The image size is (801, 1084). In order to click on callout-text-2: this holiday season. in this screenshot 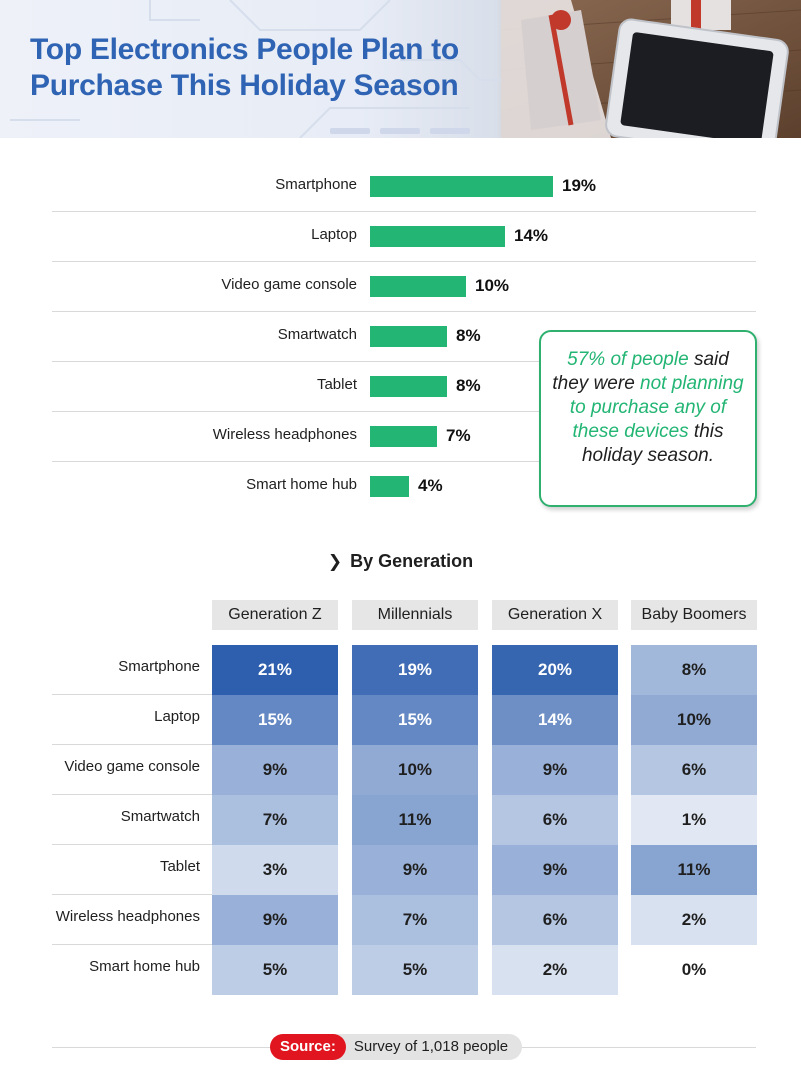, I will do `click(652, 443)`.